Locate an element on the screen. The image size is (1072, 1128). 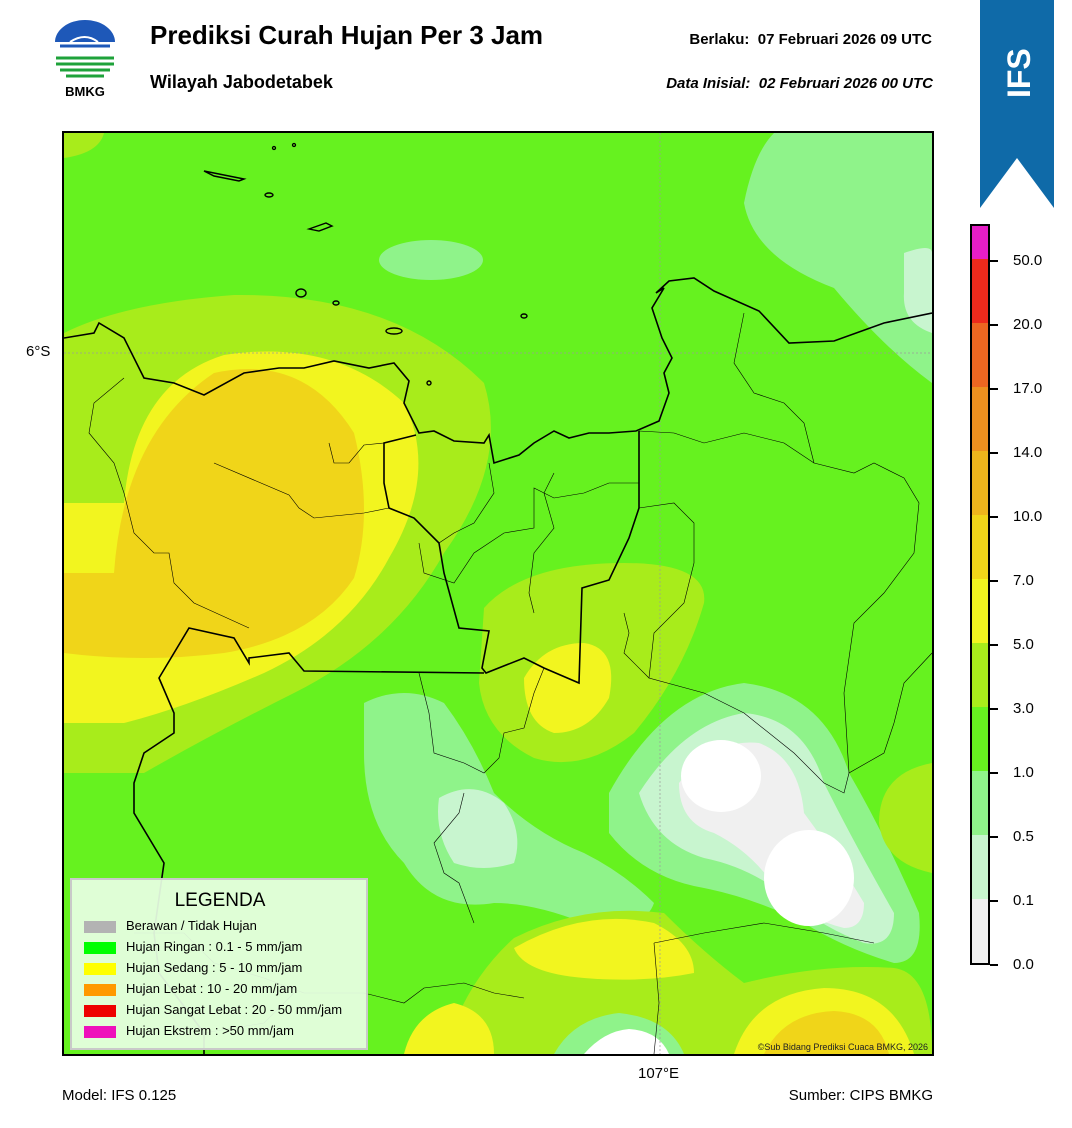
init-value: 02 Februari 2026 00 UTC is located at coordinates (845, 83).